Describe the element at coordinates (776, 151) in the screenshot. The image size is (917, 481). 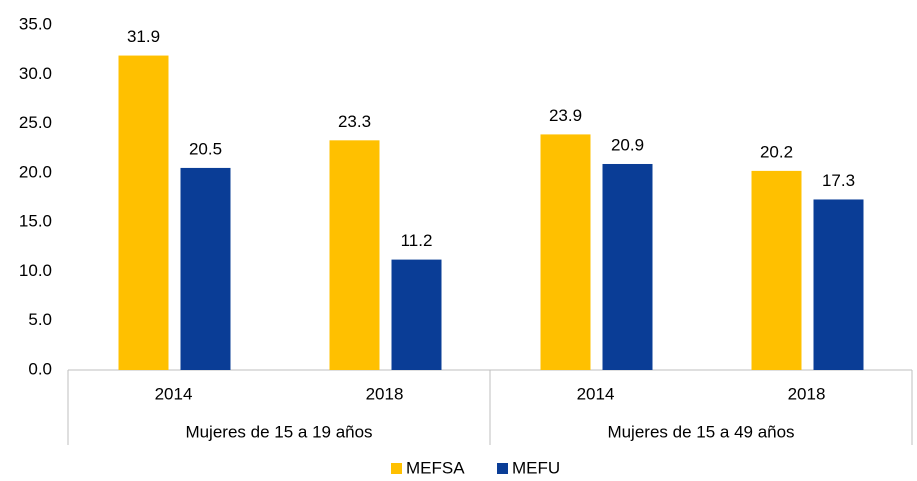
I see `value-label: 20.2` at that location.